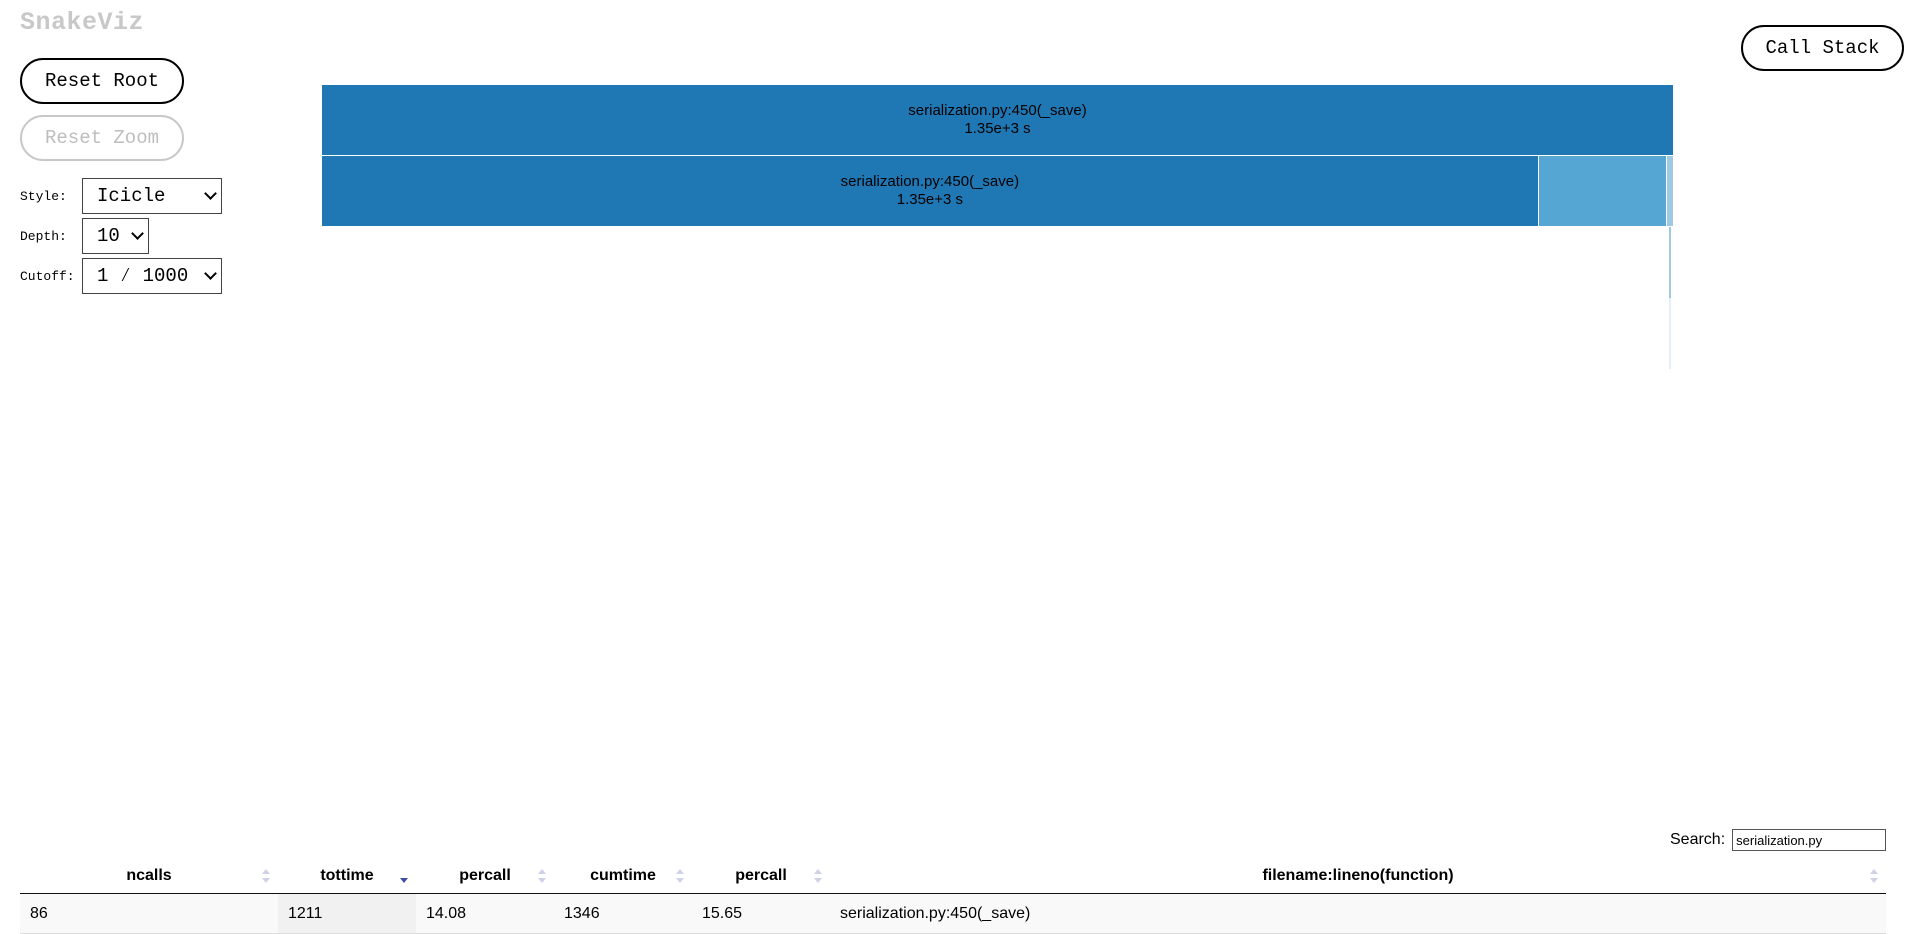 This screenshot has width=1911, height=934. I want to click on search-input, so click(1809, 840).